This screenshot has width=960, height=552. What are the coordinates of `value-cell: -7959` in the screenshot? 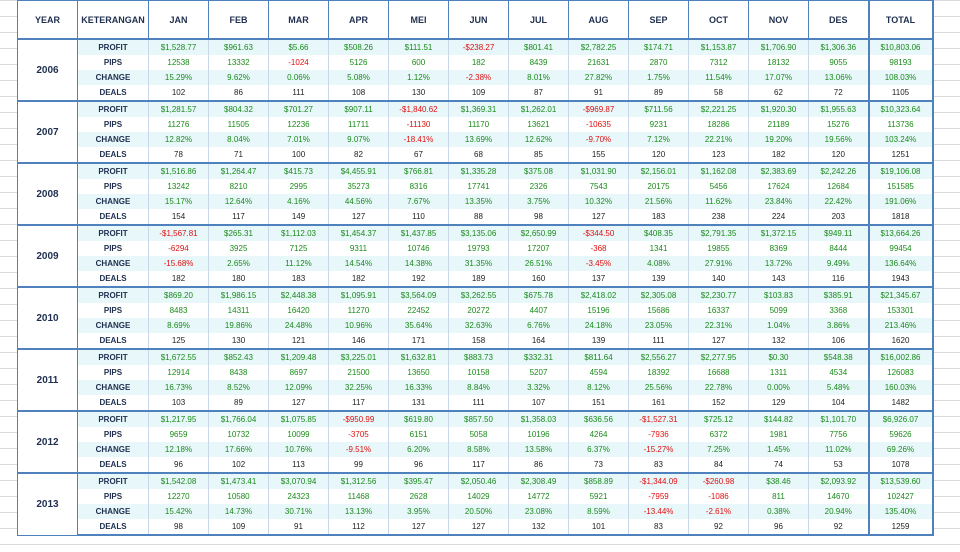 It's located at (658, 496).